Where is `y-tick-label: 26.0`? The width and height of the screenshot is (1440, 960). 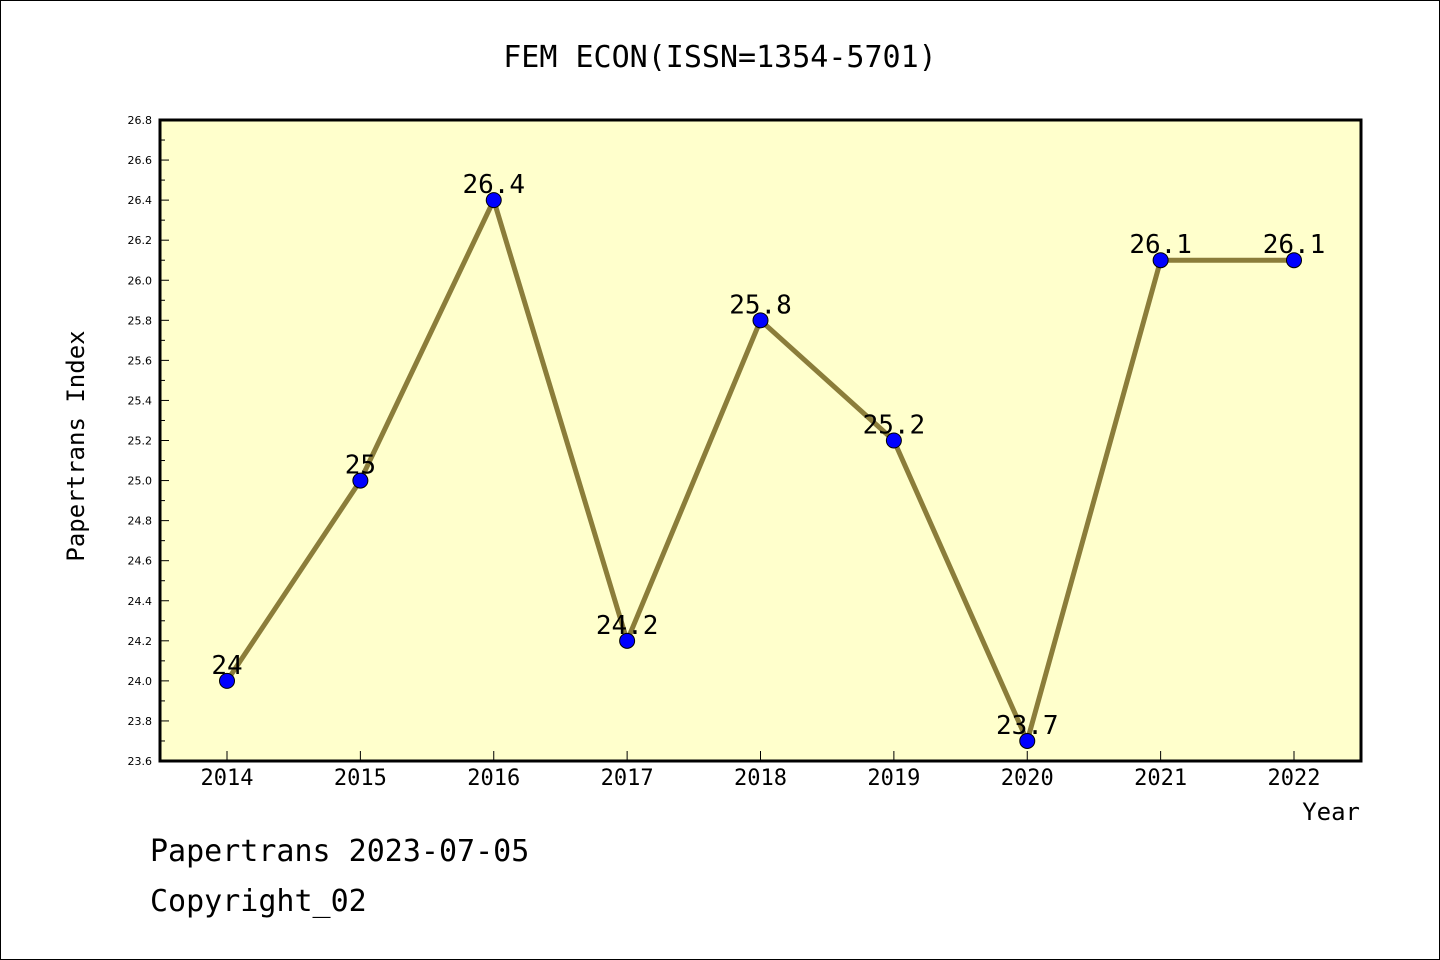 y-tick-label: 26.0 is located at coordinates (140, 280).